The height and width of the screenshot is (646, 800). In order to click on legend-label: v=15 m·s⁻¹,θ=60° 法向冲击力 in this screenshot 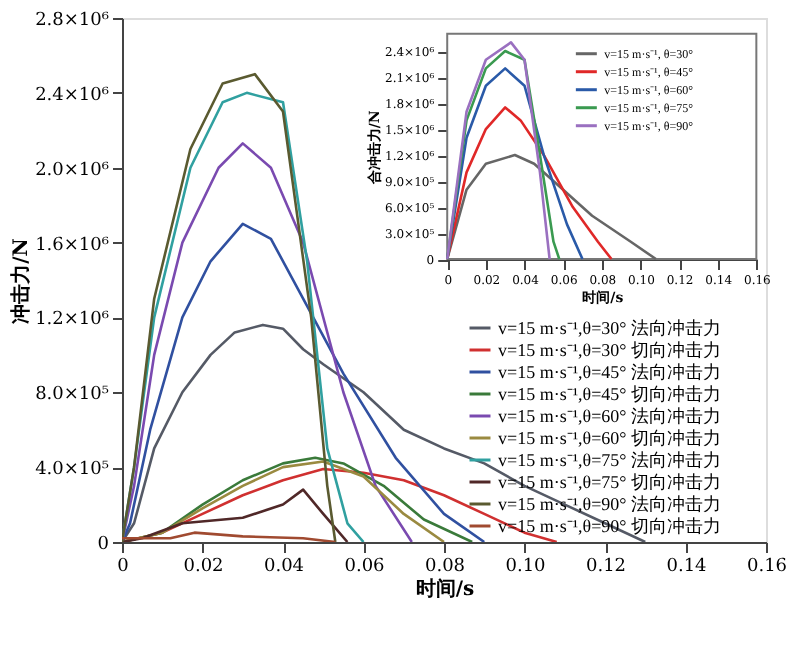, I will do `click(610, 416)`.